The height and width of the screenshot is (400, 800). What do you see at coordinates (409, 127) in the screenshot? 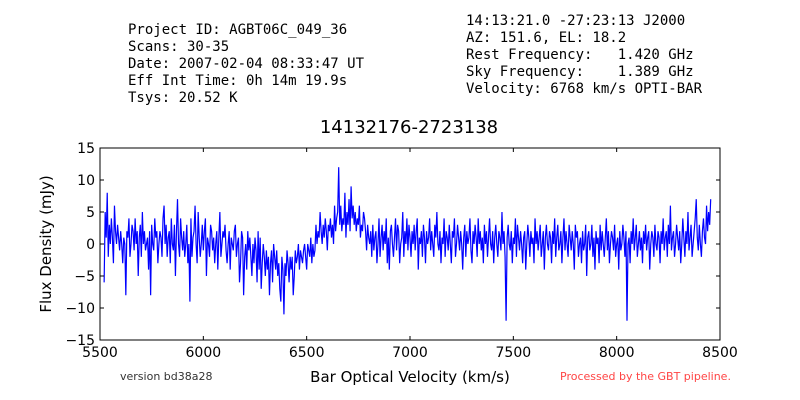
I see `chart-title: 14132176-2723138` at bounding box center [409, 127].